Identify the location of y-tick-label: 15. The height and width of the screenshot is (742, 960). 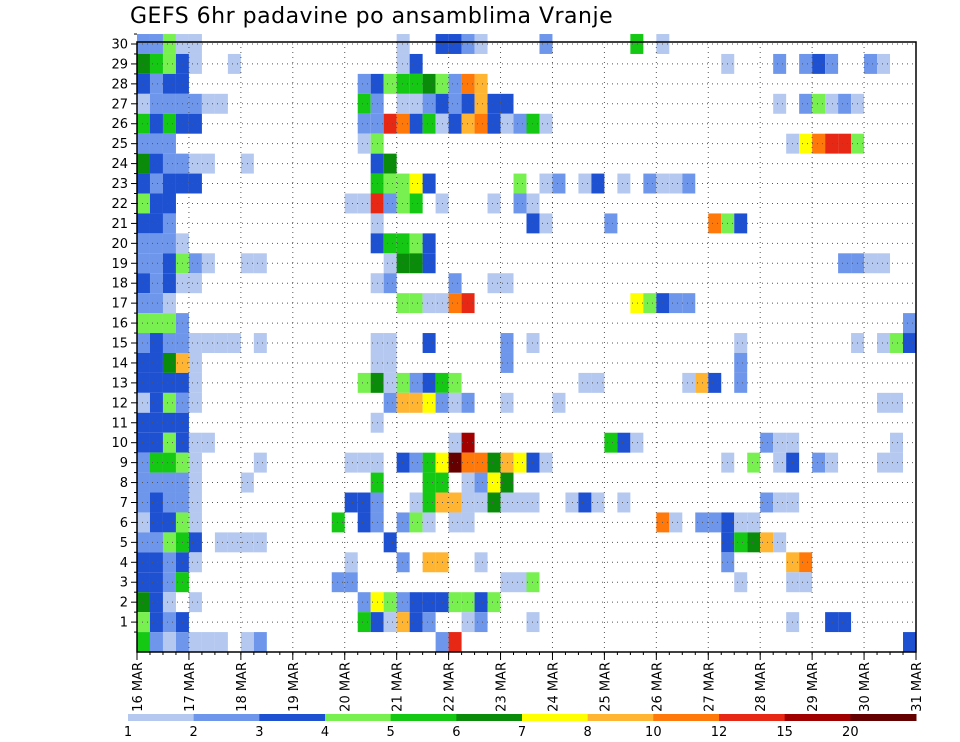
(119, 344).